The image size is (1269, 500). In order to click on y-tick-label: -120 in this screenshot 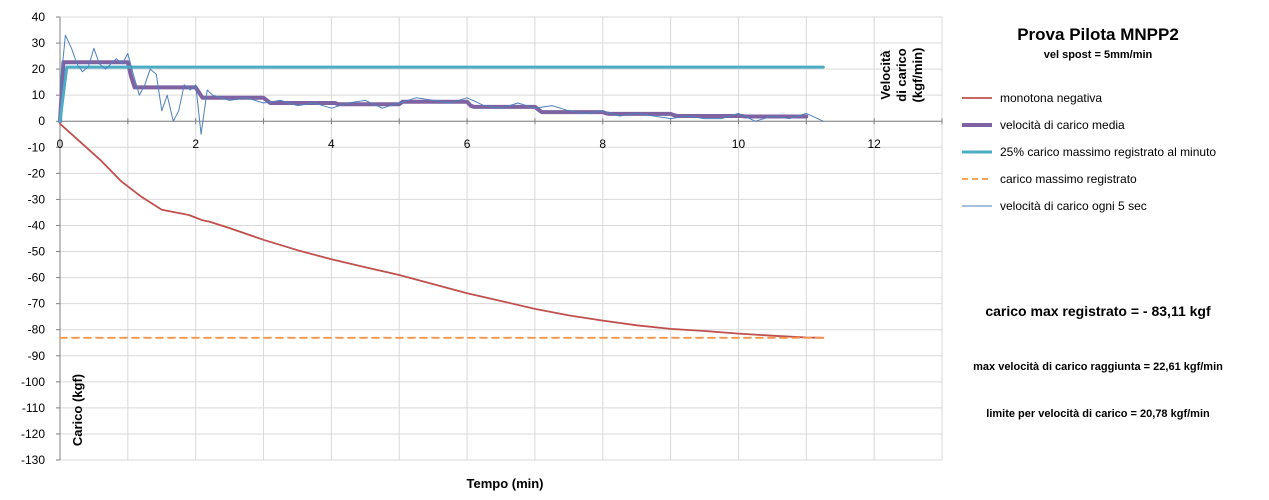, I will do `click(33, 434)`.